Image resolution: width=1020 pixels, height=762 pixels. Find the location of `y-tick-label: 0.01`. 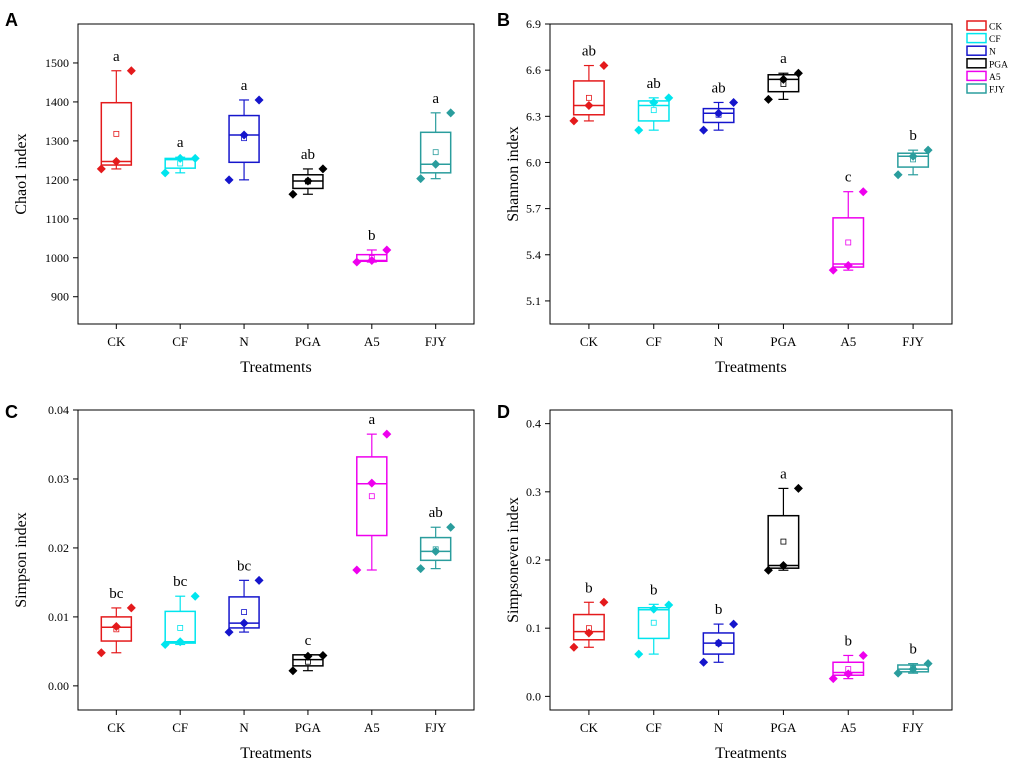

y-tick-label: 0.01 is located at coordinates (58, 617).